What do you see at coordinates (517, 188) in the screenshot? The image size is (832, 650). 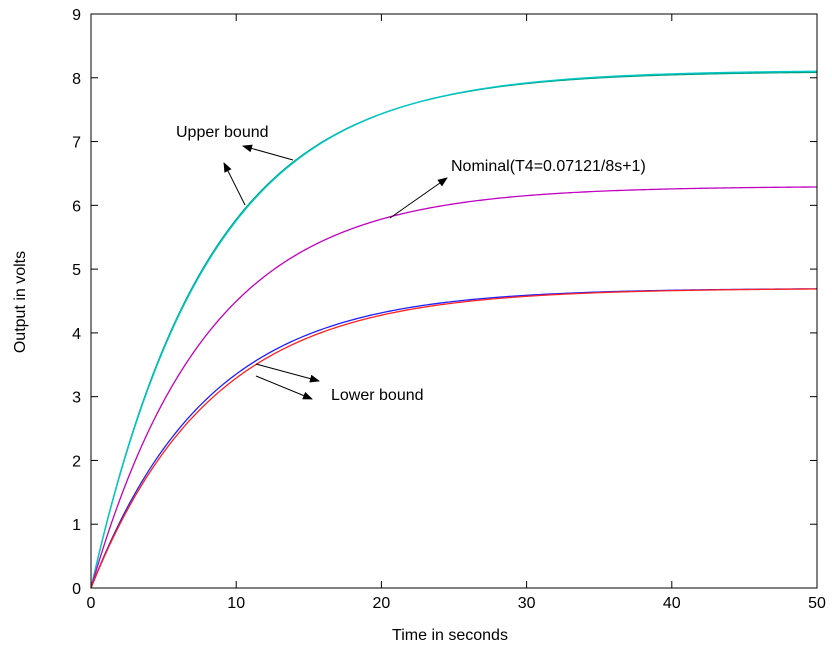 I see `annotation-nominal: Nominal(T4=0.07121/8s+1)` at bounding box center [517, 188].